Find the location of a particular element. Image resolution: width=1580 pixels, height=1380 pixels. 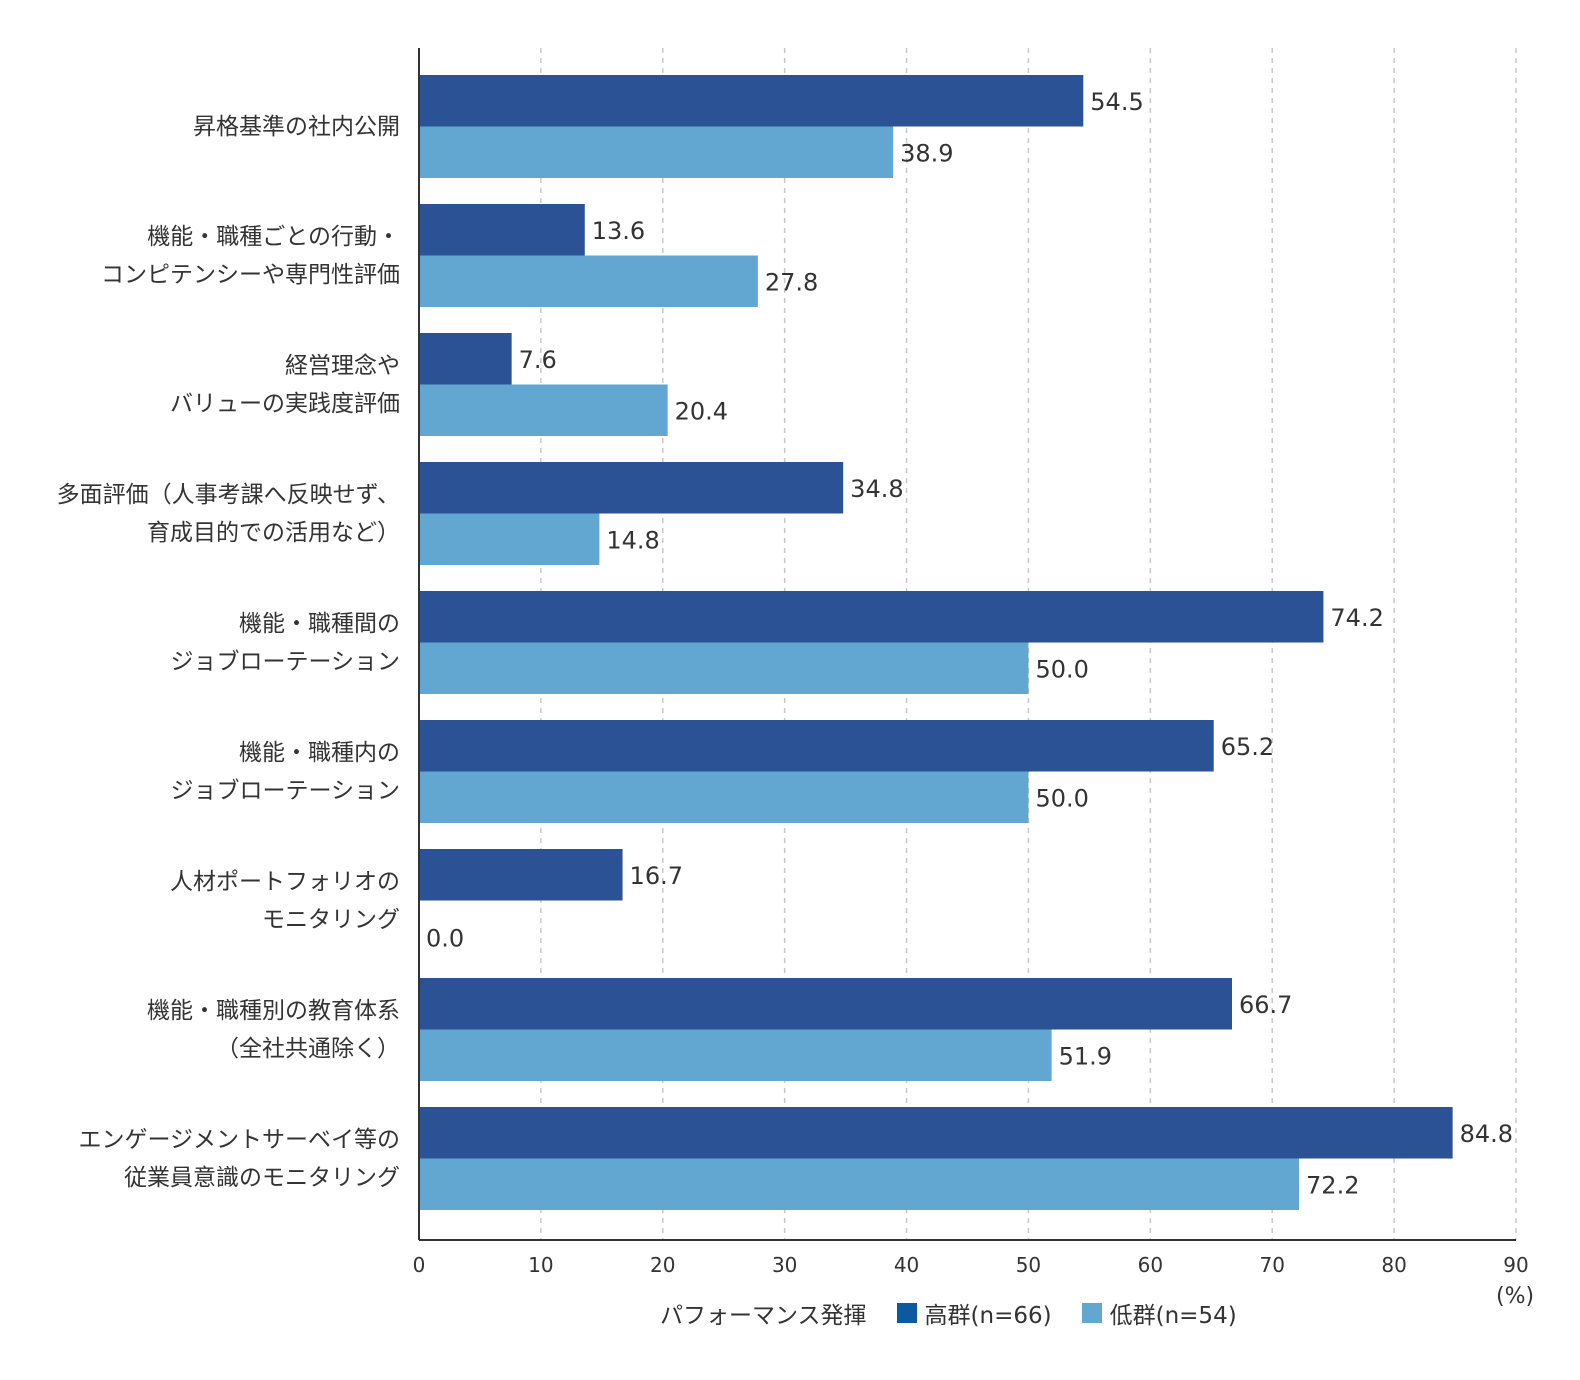

value-label: 13.6 is located at coordinates (618, 231).